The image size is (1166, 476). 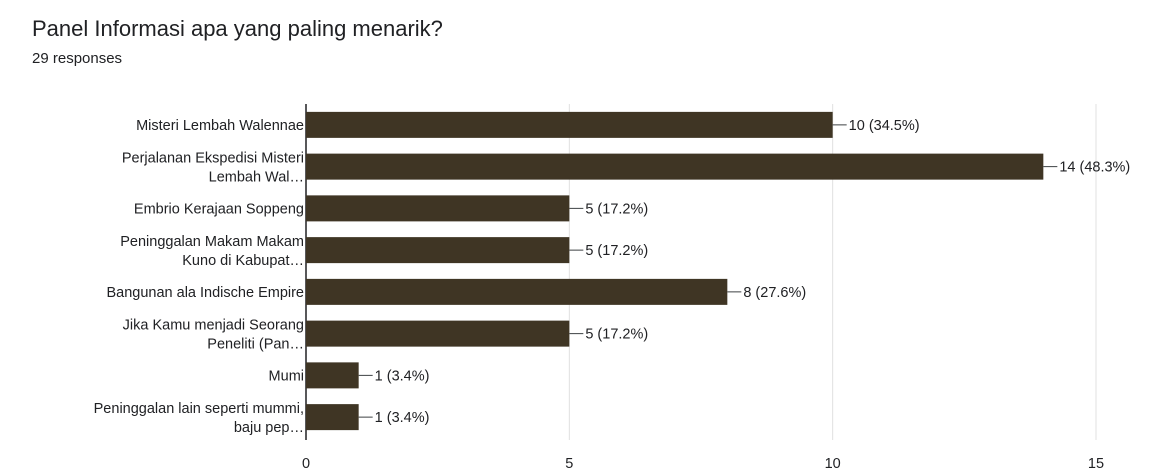 What do you see at coordinates (833, 464) in the screenshot?
I see `x-tick-label: 10` at bounding box center [833, 464].